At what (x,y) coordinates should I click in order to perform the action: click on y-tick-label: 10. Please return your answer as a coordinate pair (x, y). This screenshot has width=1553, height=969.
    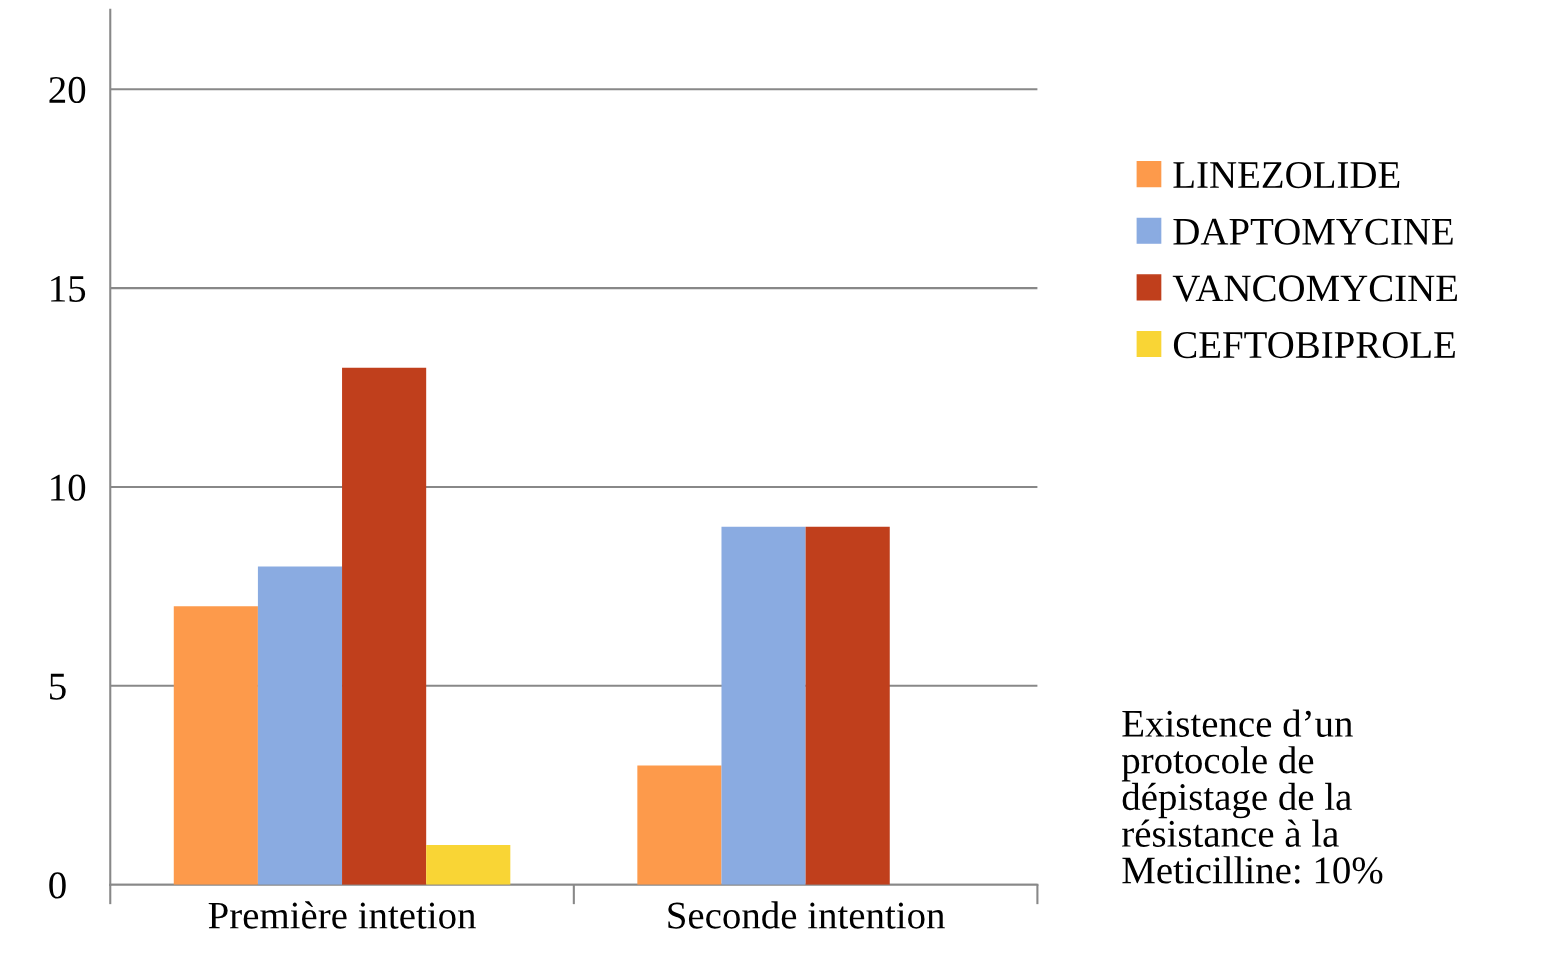
    Looking at the image, I should click on (68, 487).